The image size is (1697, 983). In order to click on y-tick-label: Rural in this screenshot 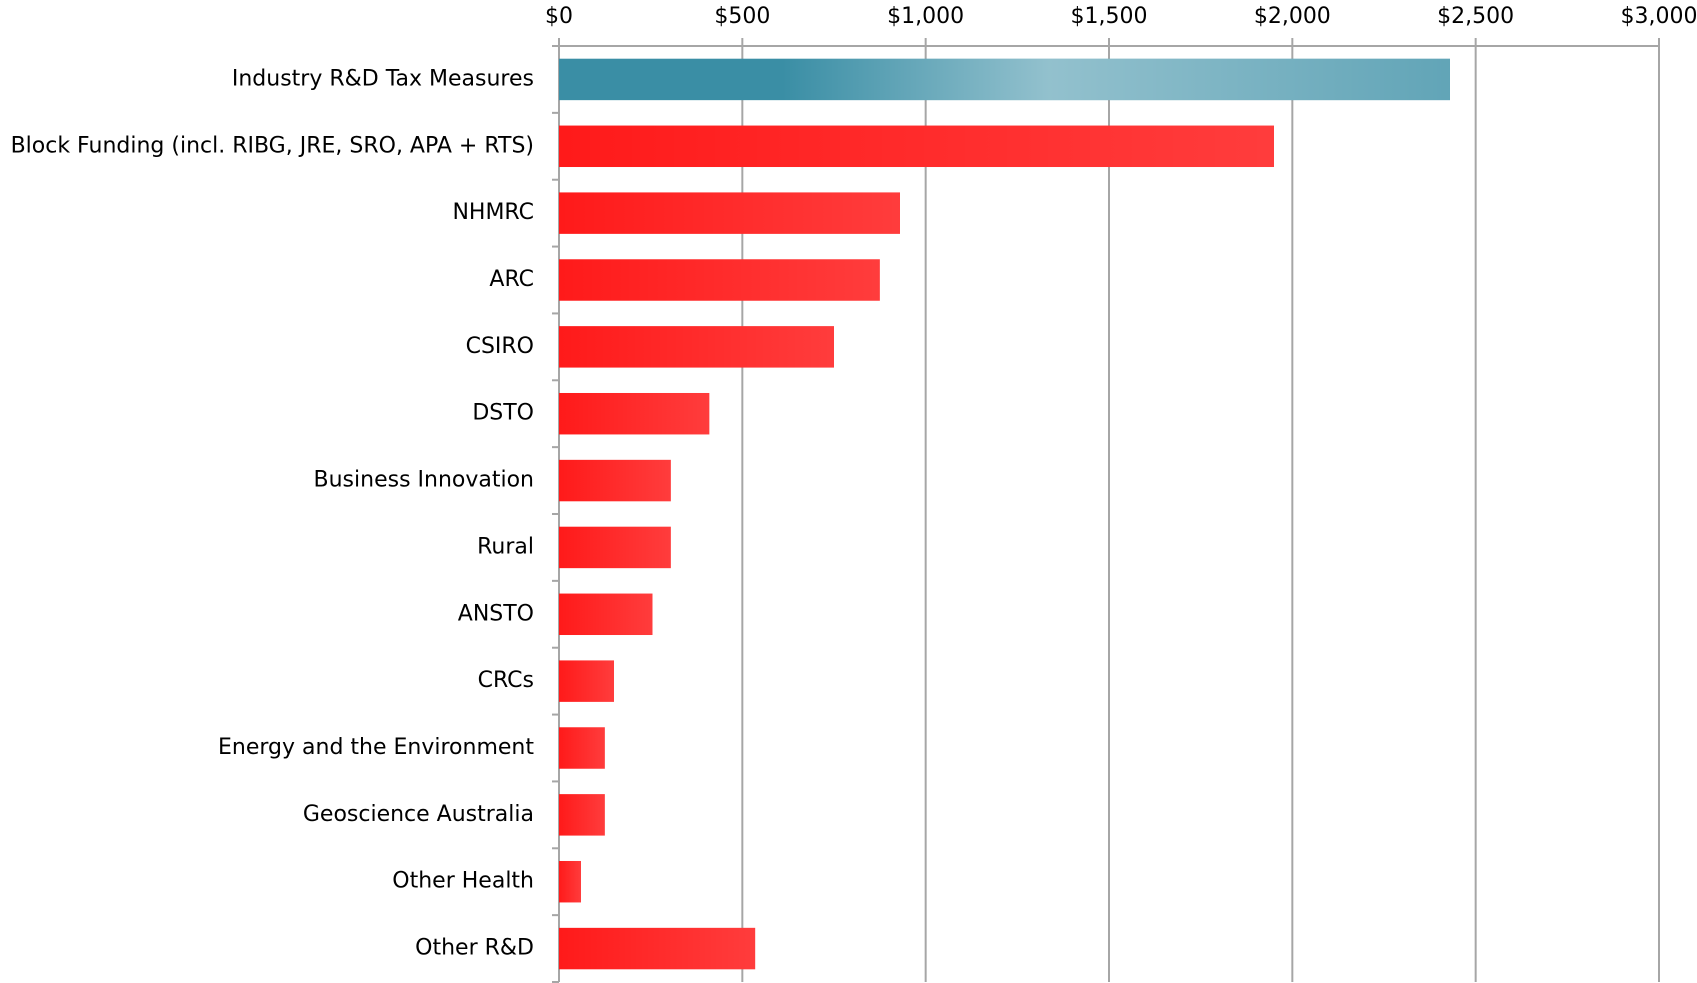, I will do `click(505, 546)`.